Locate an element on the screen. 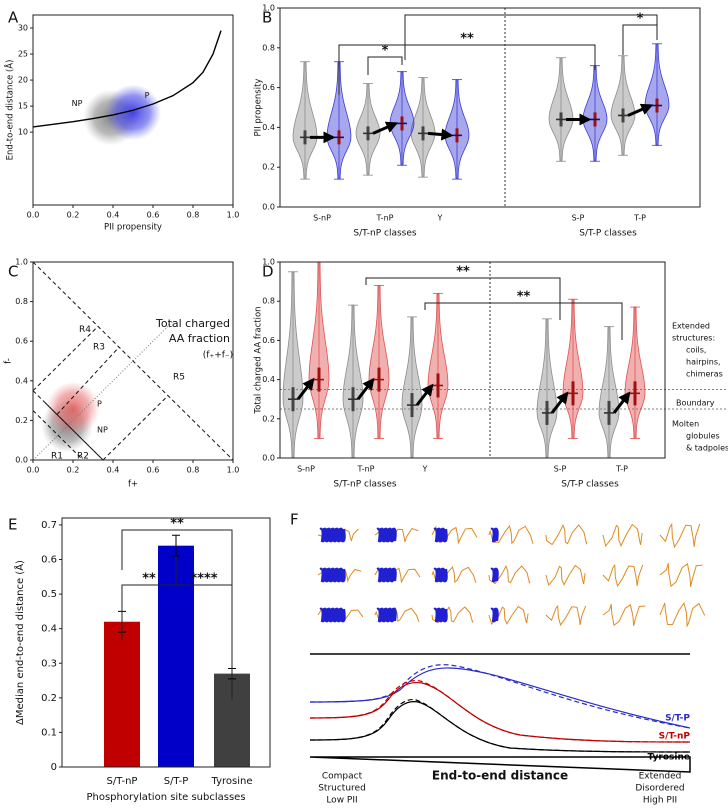 The image size is (728, 808). group-label: S/T-P classes is located at coordinates (590, 485).